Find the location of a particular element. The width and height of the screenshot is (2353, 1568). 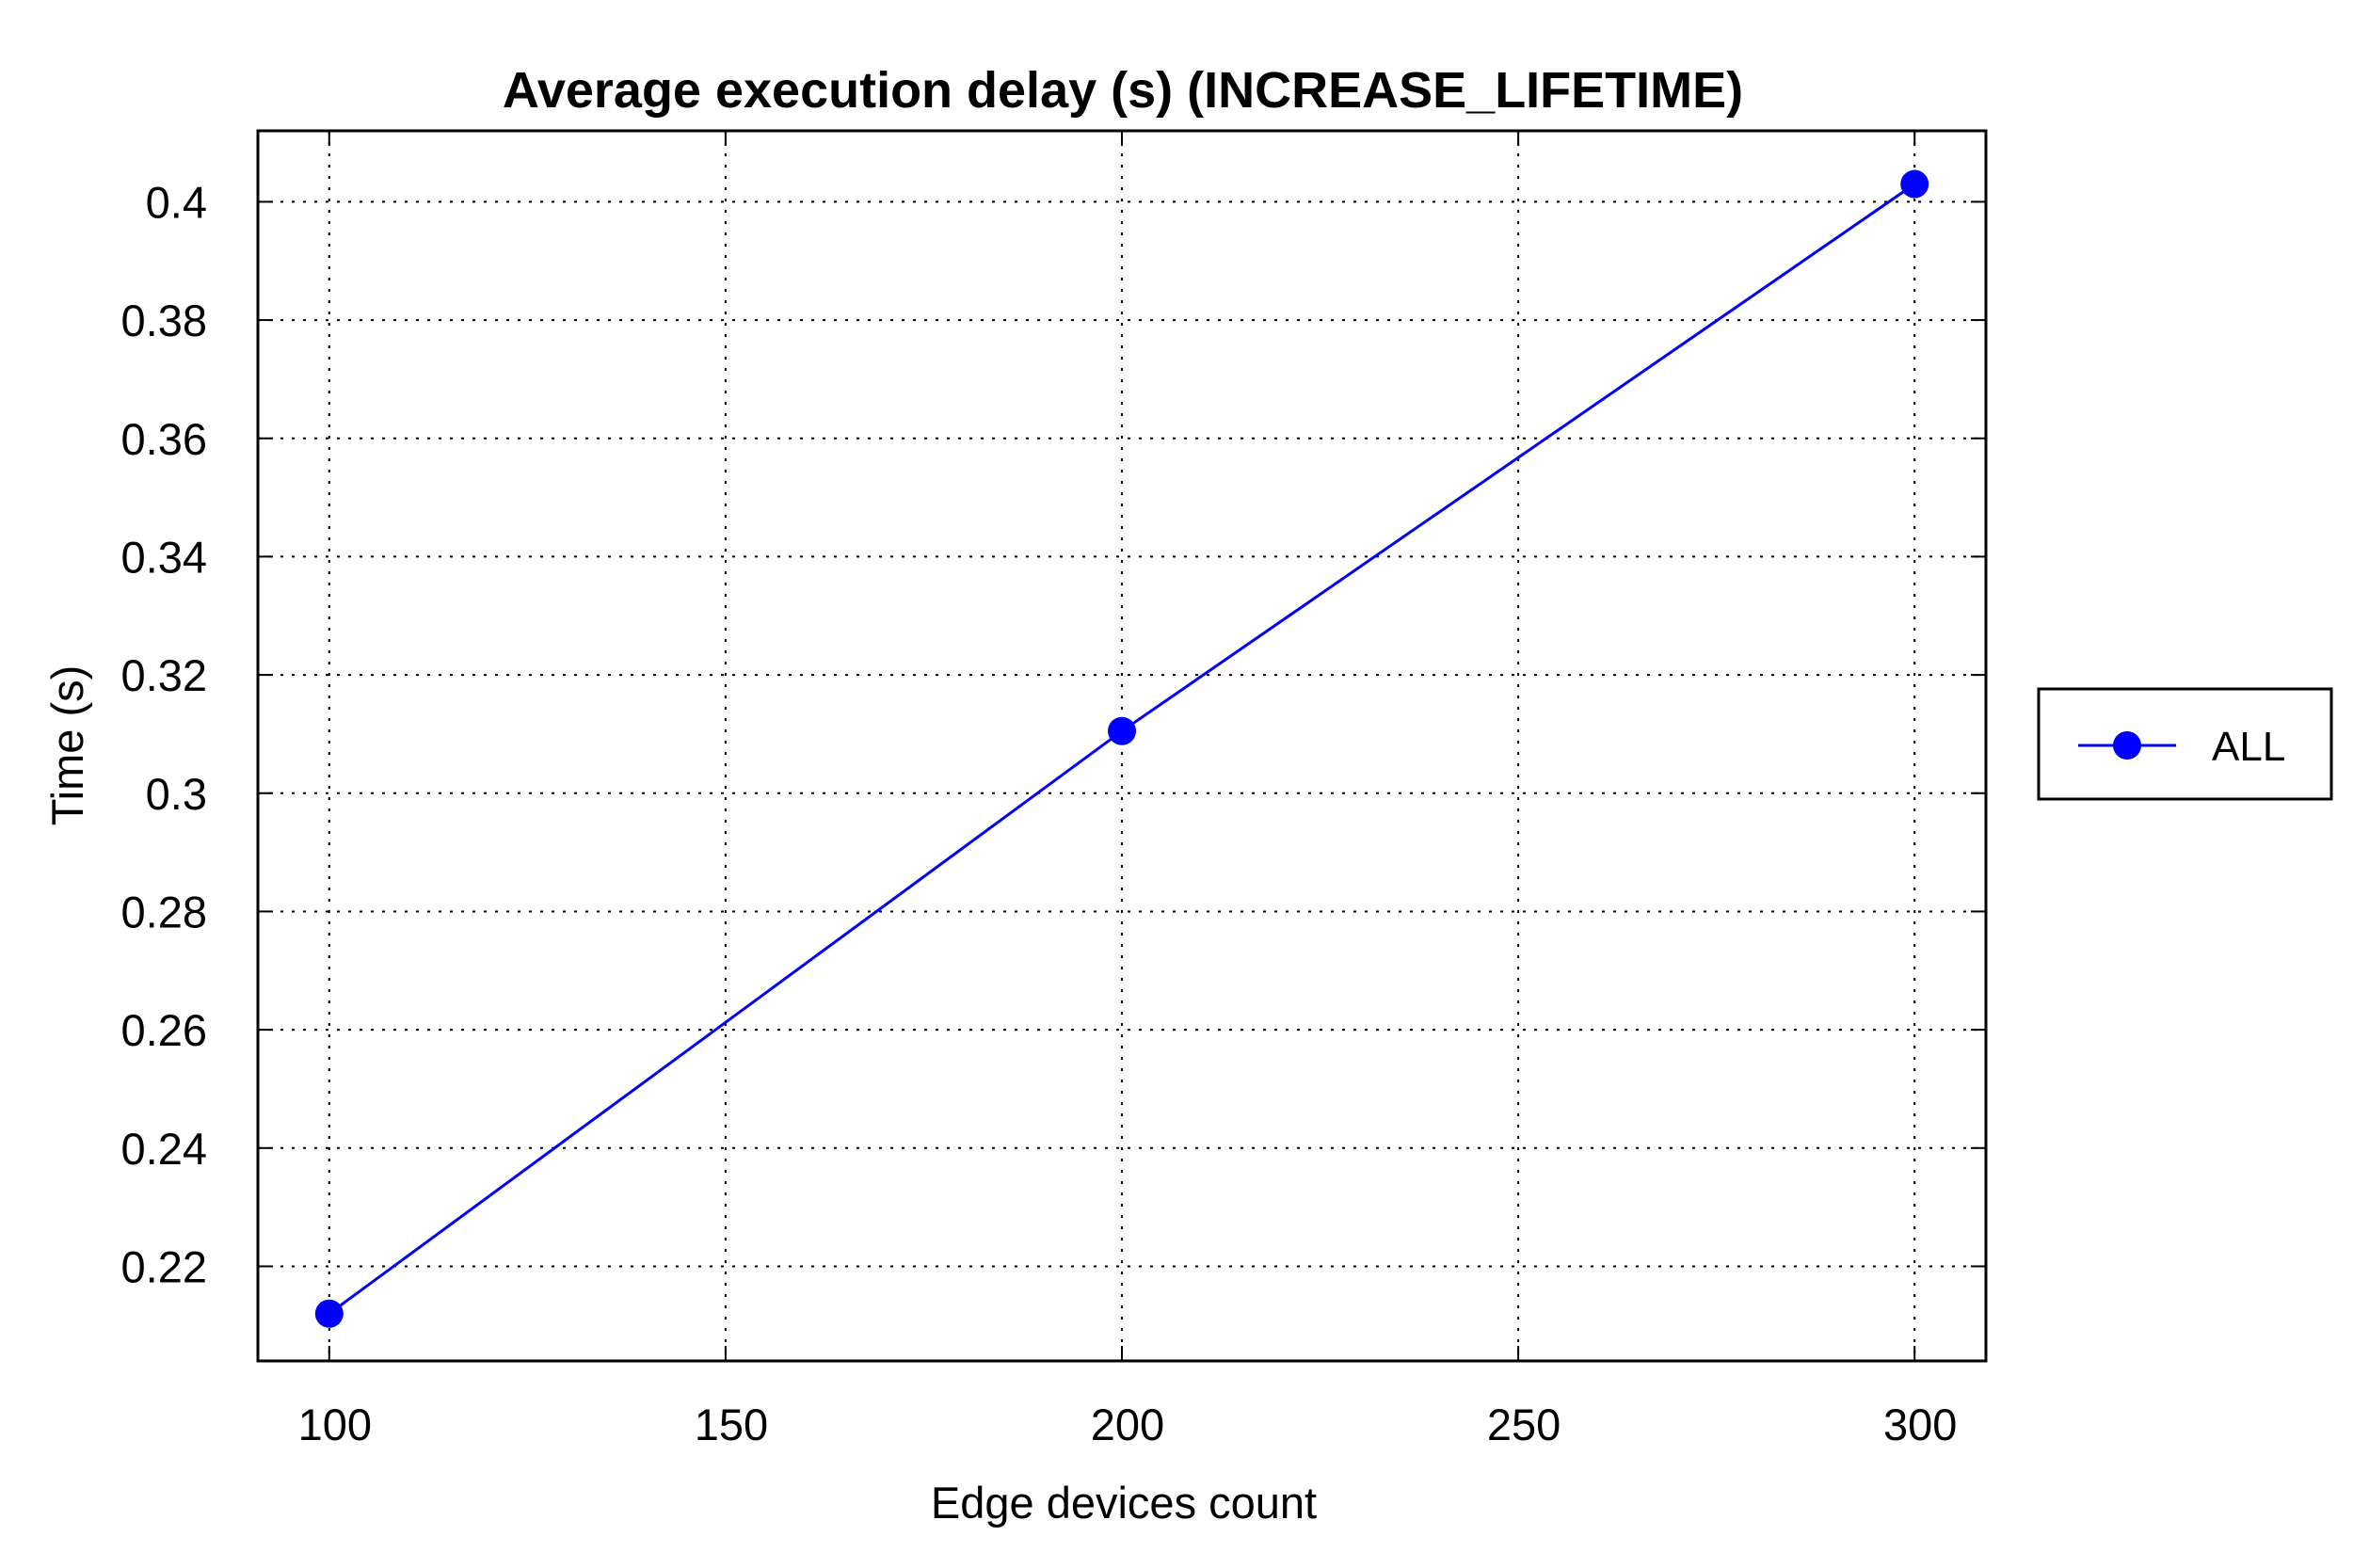

y-tick-label: 0.26 is located at coordinates (164, 1030).